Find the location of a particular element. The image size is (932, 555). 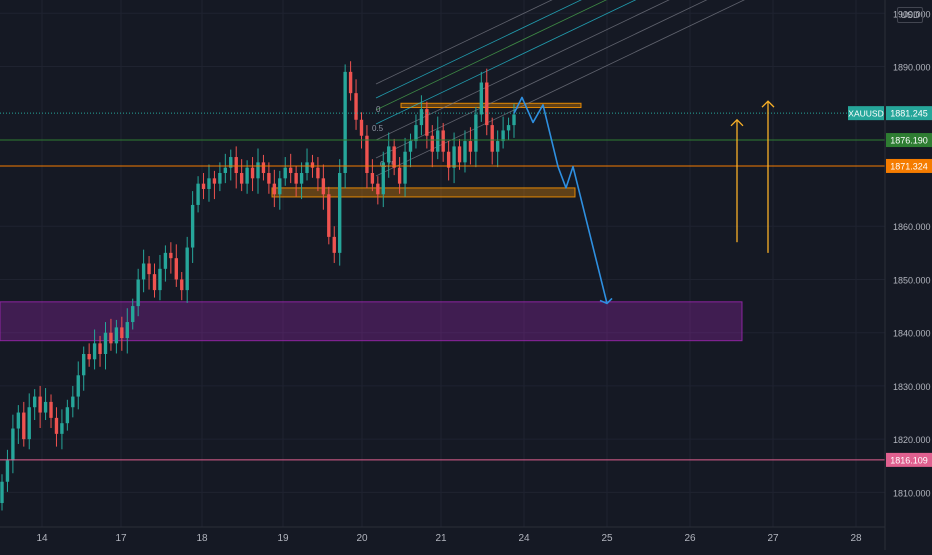

y-tick-label: 1810.000 is located at coordinates (912, 493).